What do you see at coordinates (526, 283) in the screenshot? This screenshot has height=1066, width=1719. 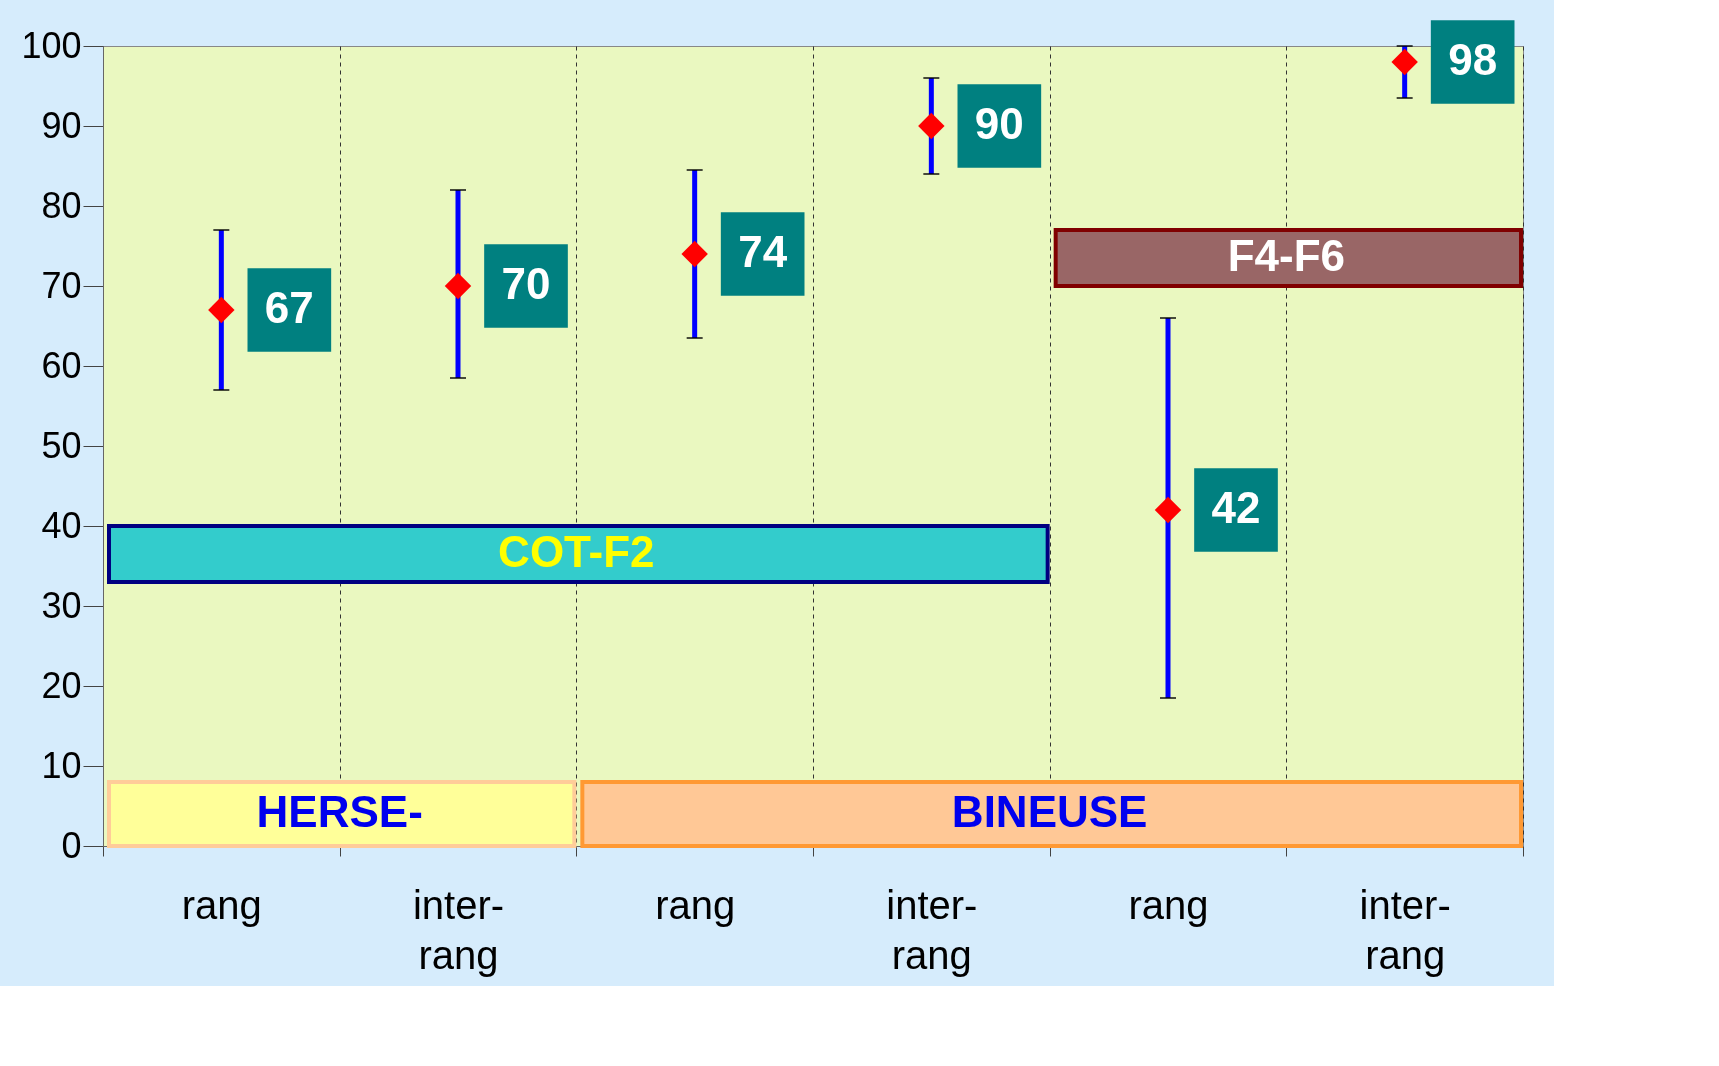 I see `data-label: 70` at bounding box center [526, 283].